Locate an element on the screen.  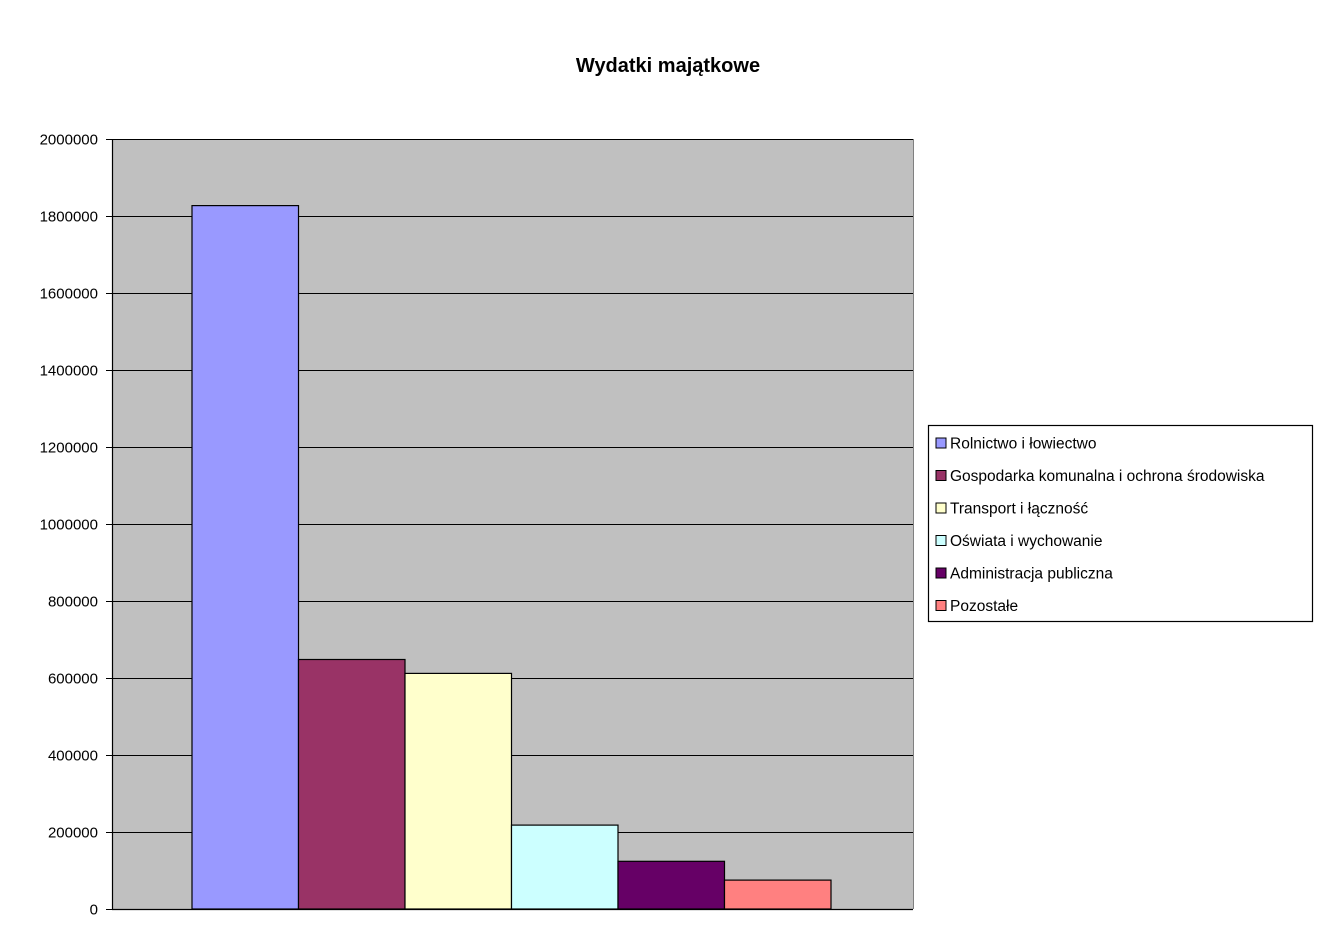
y-tick-label: 1000000 is located at coordinates (69, 525).